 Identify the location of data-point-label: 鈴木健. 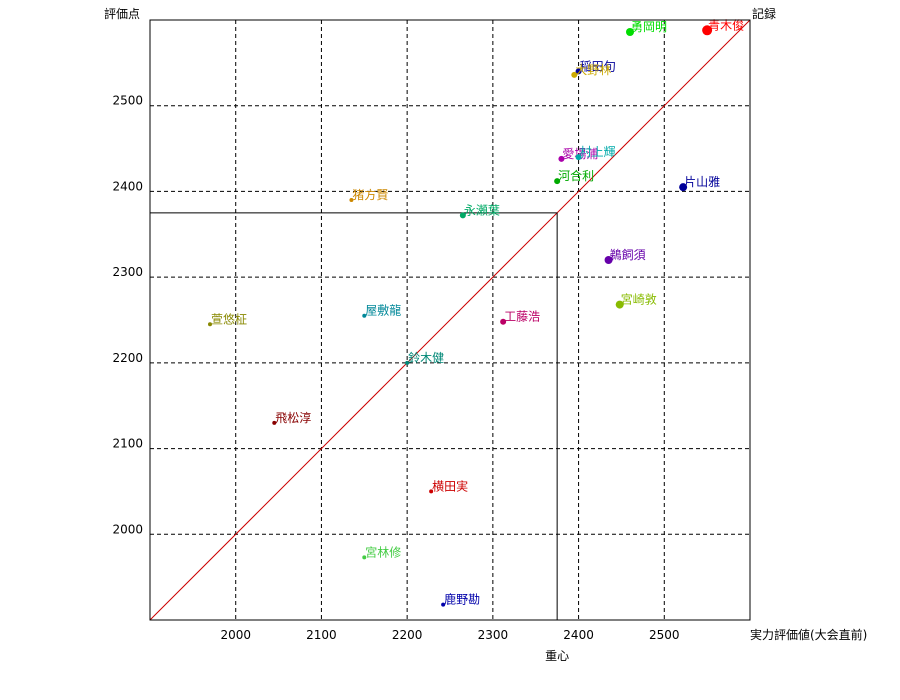
(426, 357).